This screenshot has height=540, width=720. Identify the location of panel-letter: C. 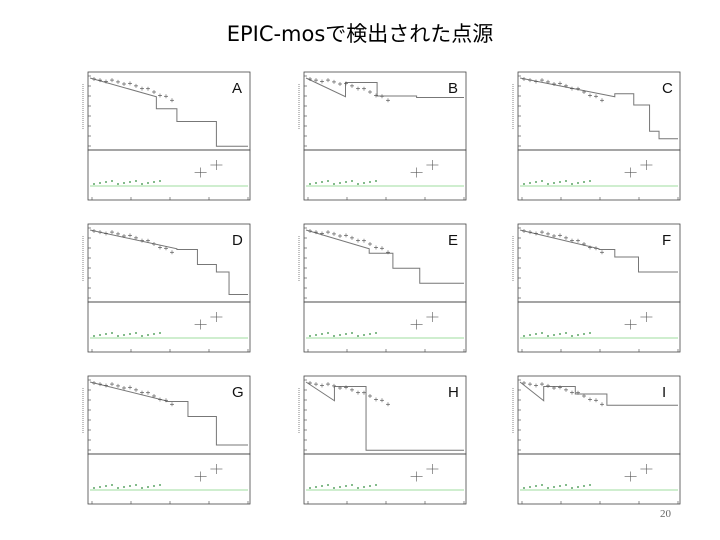
(667, 88).